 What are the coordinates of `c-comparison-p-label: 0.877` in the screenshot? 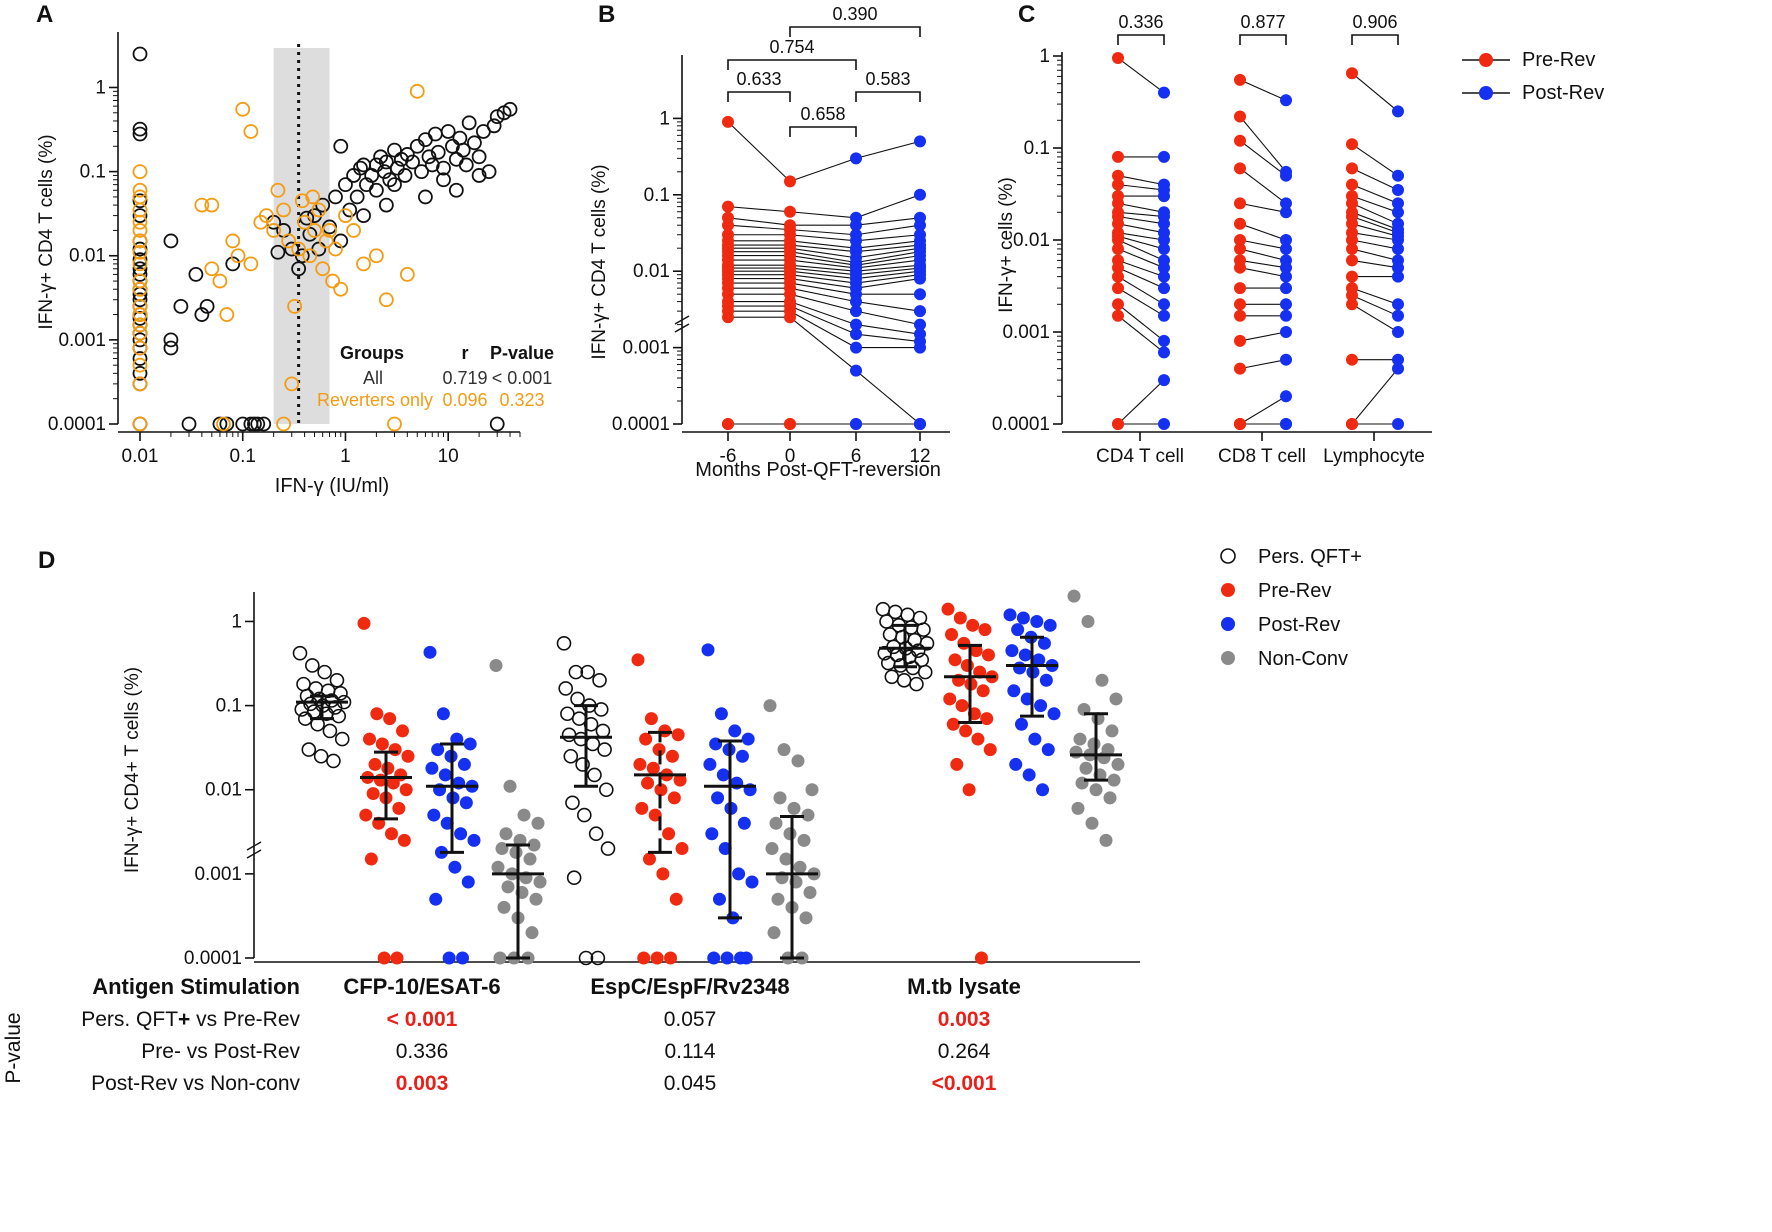 It's located at (1262, 22).